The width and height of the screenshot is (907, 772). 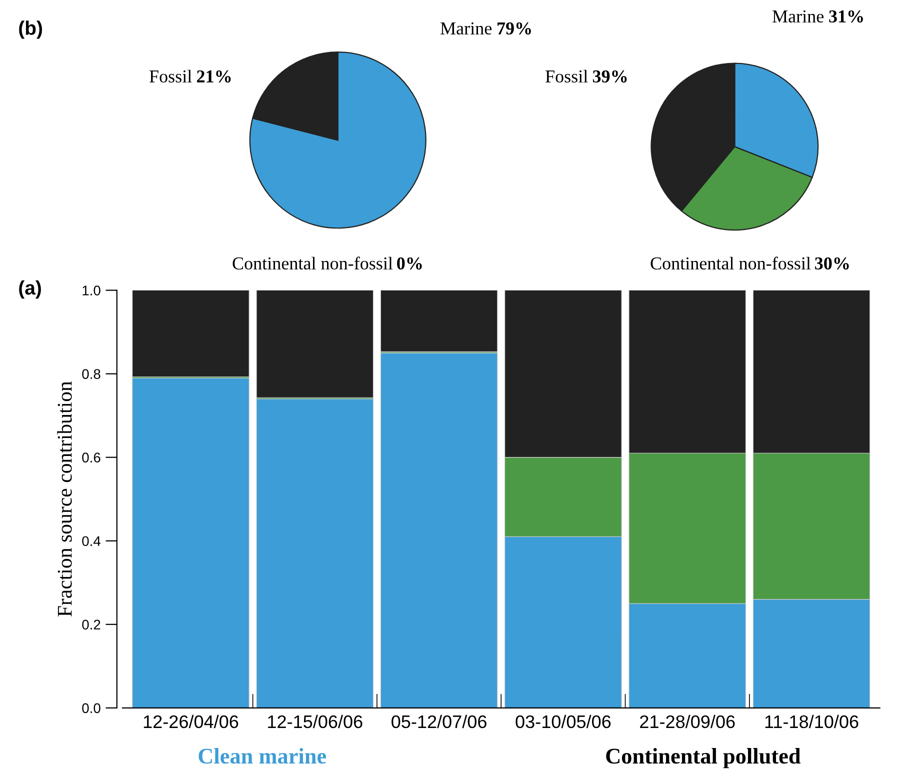 I want to click on text: 0%, so click(x=409, y=263).